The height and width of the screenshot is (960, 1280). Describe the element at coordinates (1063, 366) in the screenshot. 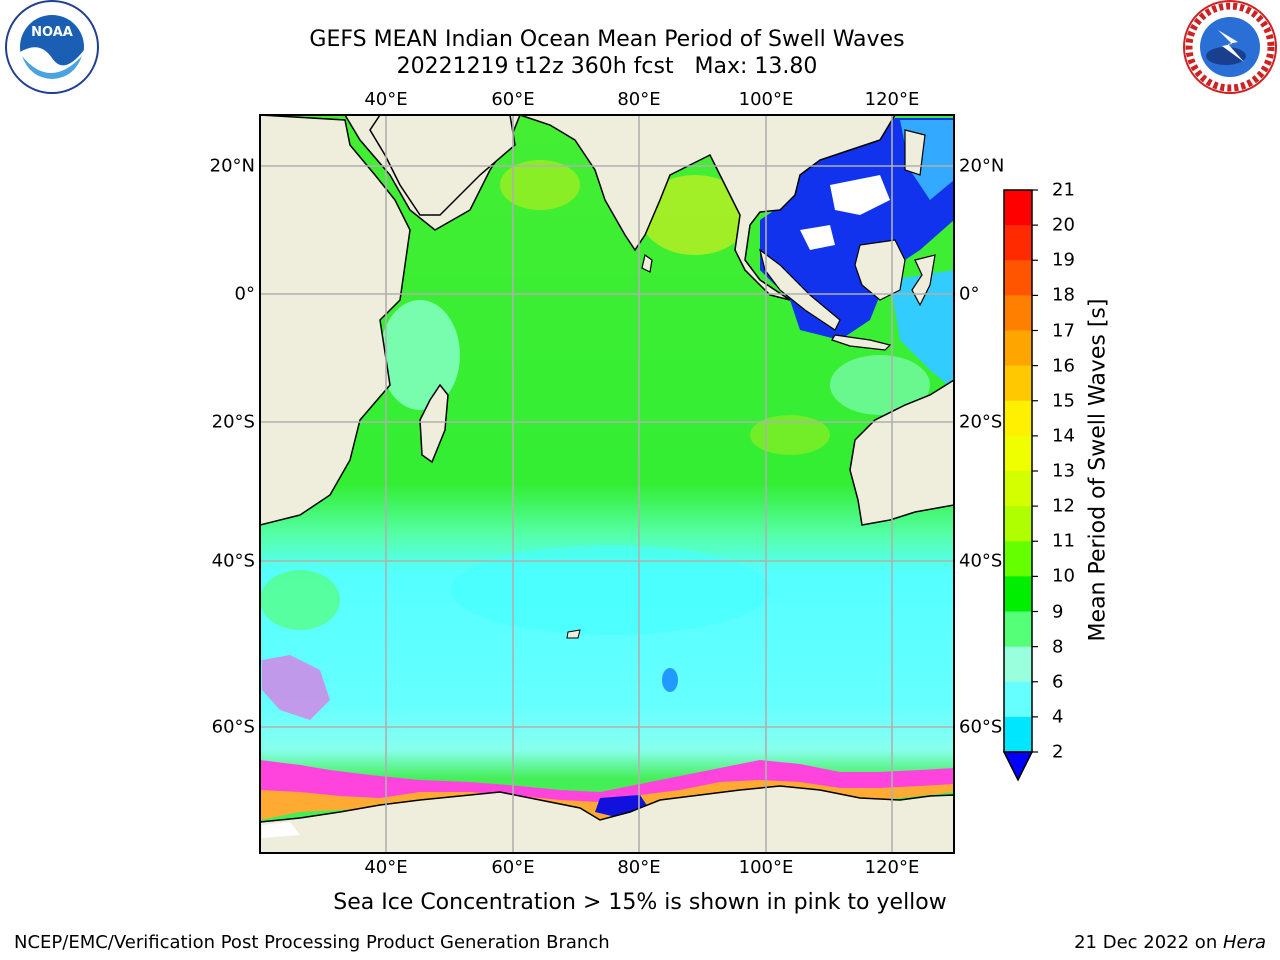

I see `colorbar-tick-label: 16` at that location.